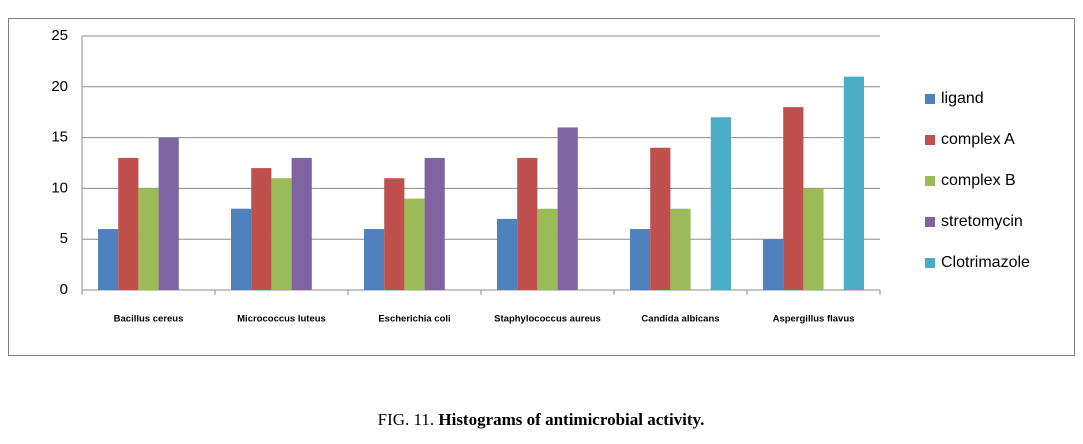  What do you see at coordinates (281, 319) in the screenshot?
I see `x-tick-label: Micrococcus luteus` at bounding box center [281, 319].